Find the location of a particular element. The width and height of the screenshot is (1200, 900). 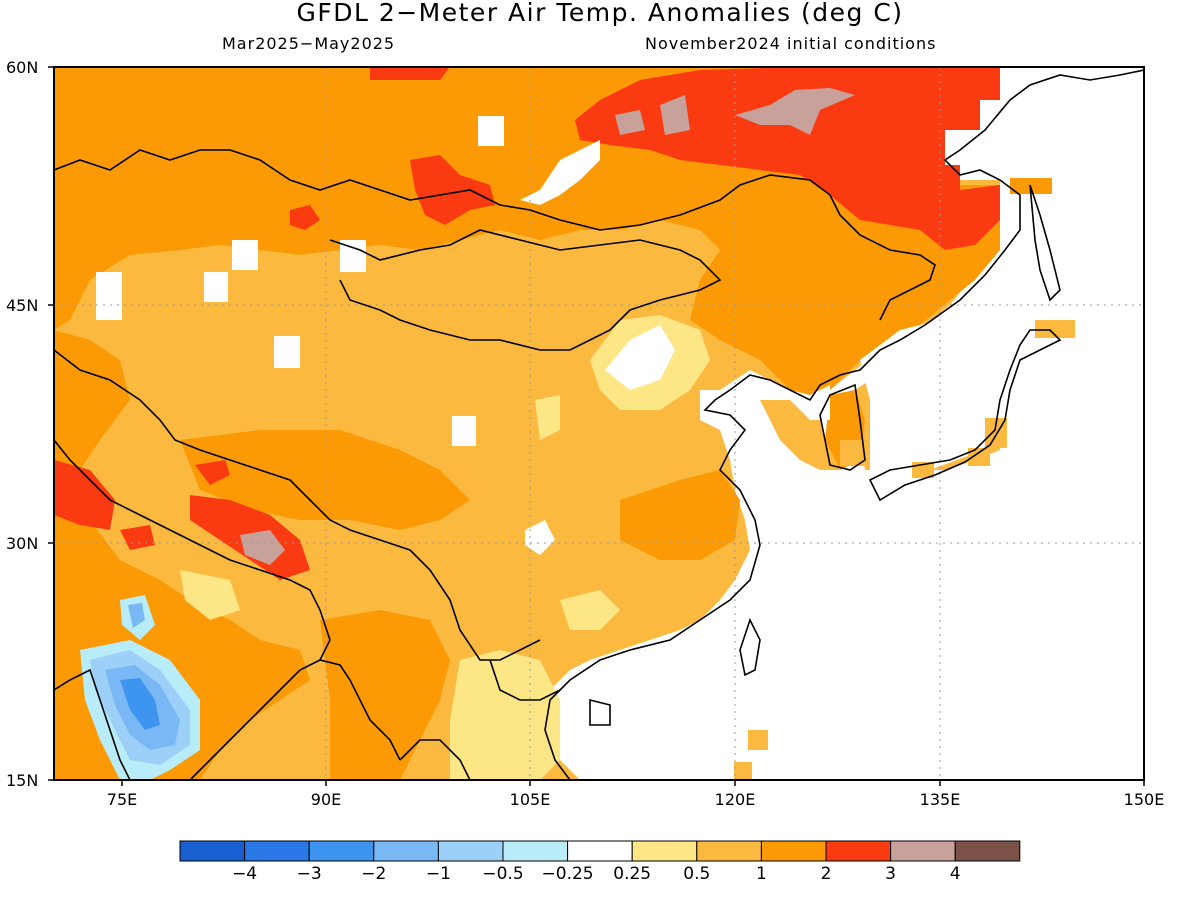

colorbar-label-11: 4 is located at coordinates (955, 874).